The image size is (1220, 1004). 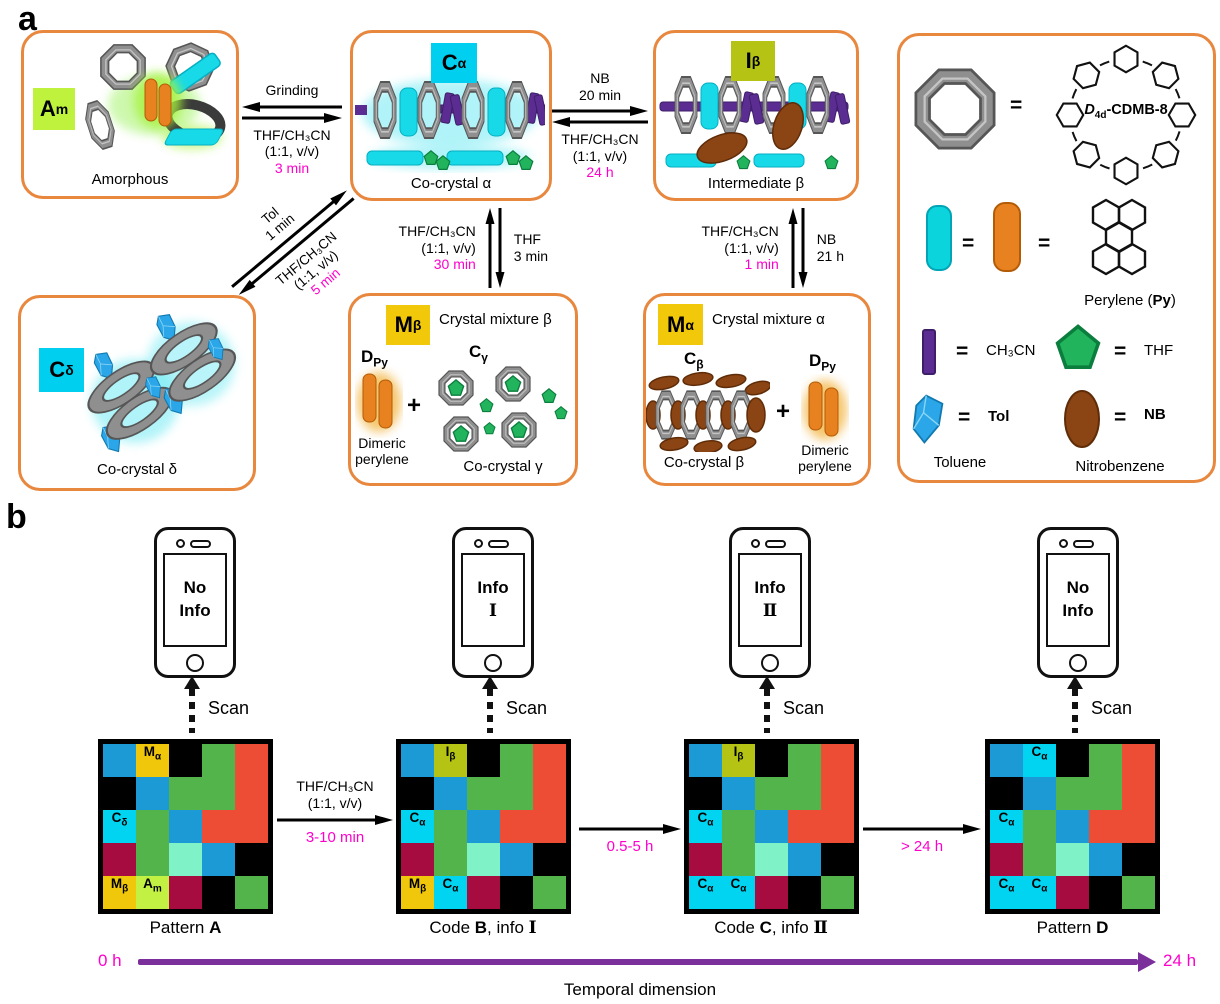 What do you see at coordinates (495, 319) in the screenshot?
I see `title-mixture-beta: Crystal mixture β` at bounding box center [495, 319].